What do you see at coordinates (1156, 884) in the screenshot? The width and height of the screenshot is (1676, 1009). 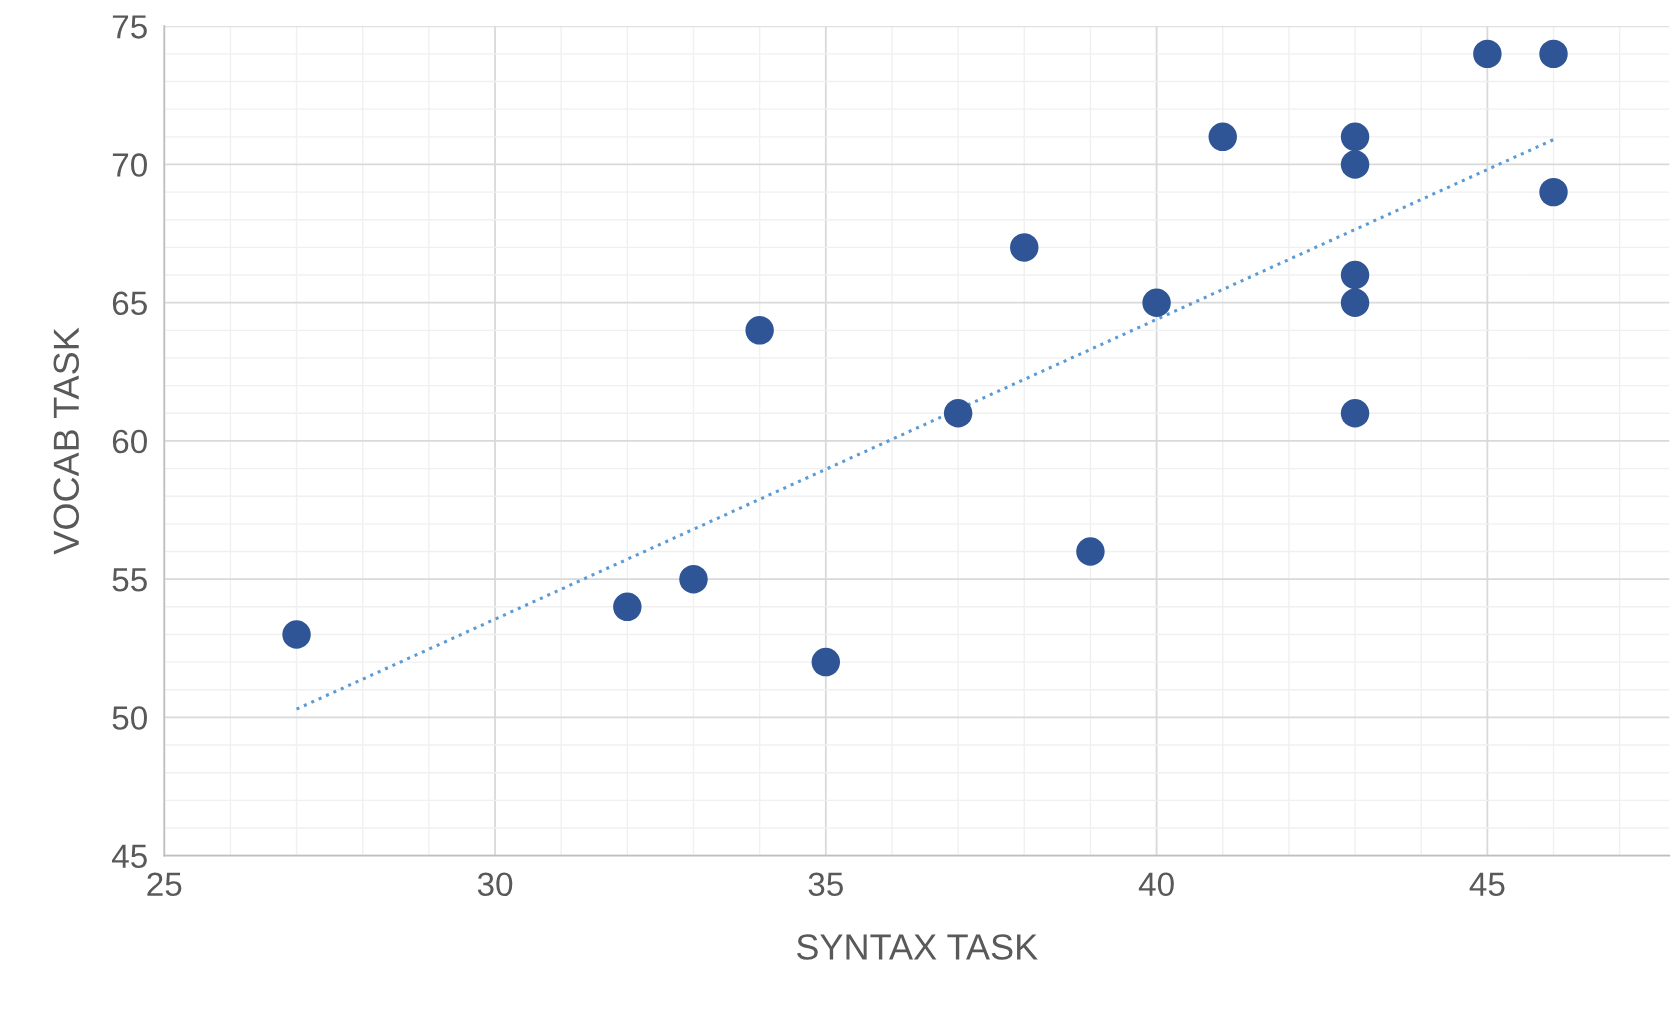 I see `x-tick-label: 40` at bounding box center [1156, 884].